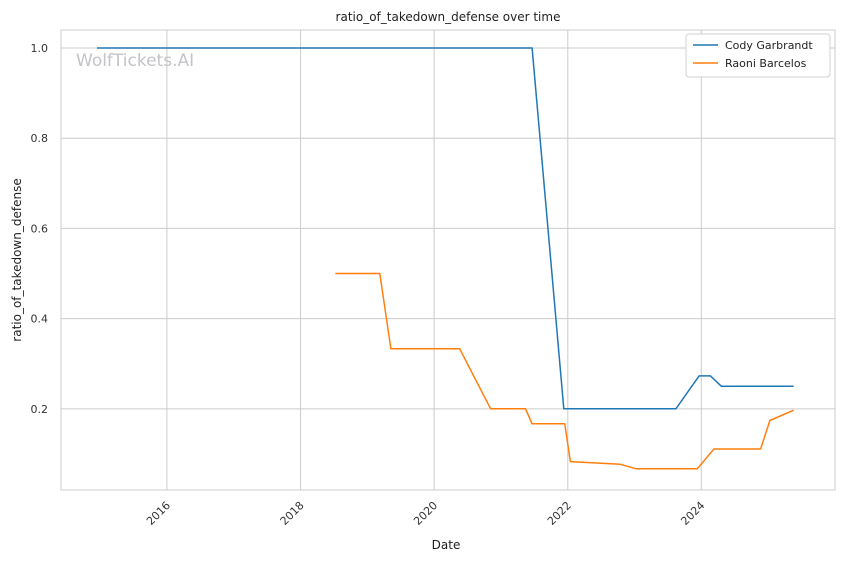 The width and height of the screenshot is (844, 561). I want to click on y-tick-labels: 0.2 0.4 0.6 0.8 1.0, so click(40, 229).